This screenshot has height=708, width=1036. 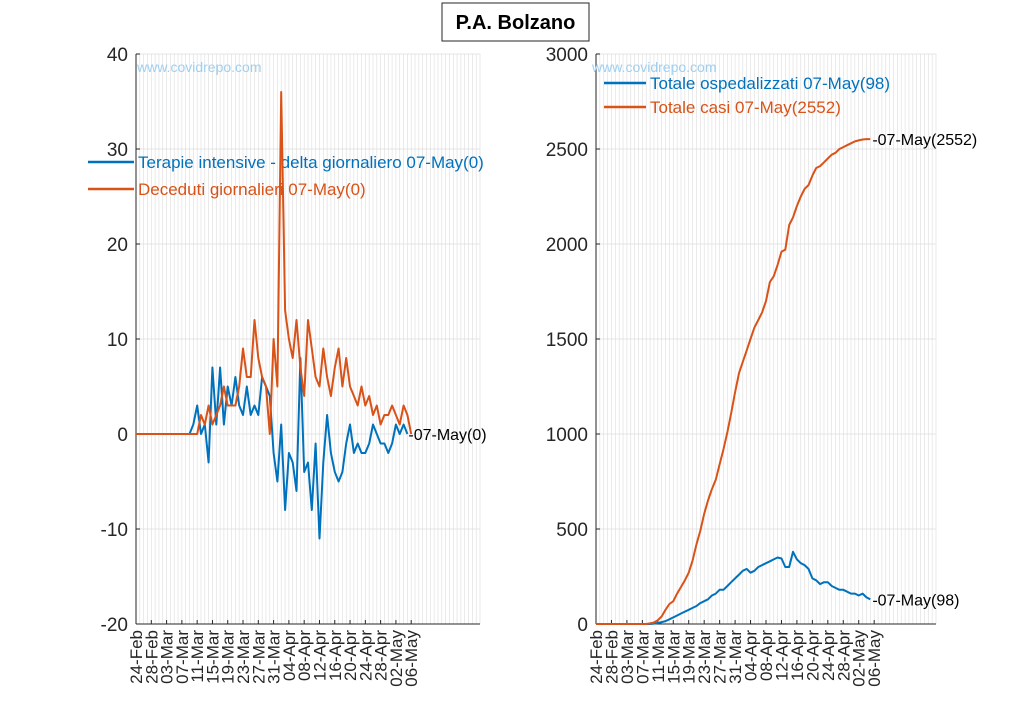 What do you see at coordinates (567, 340) in the screenshot?
I see `y-tick-label: 1500` at bounding box center [567, 340].